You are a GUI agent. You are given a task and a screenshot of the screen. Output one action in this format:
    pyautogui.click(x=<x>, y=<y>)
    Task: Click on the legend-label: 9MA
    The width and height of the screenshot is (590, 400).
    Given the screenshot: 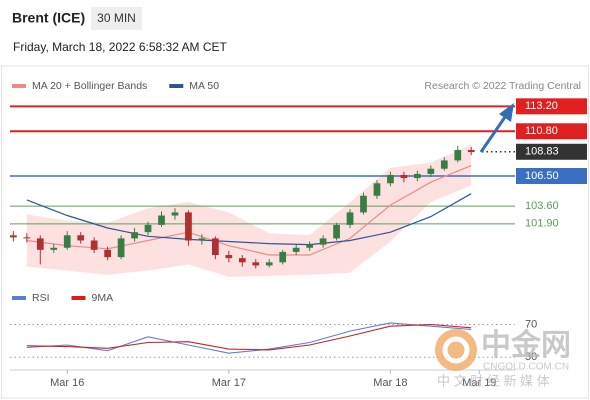 What is the action you would take?
    pyautogui.click(x=103, y=298)
    